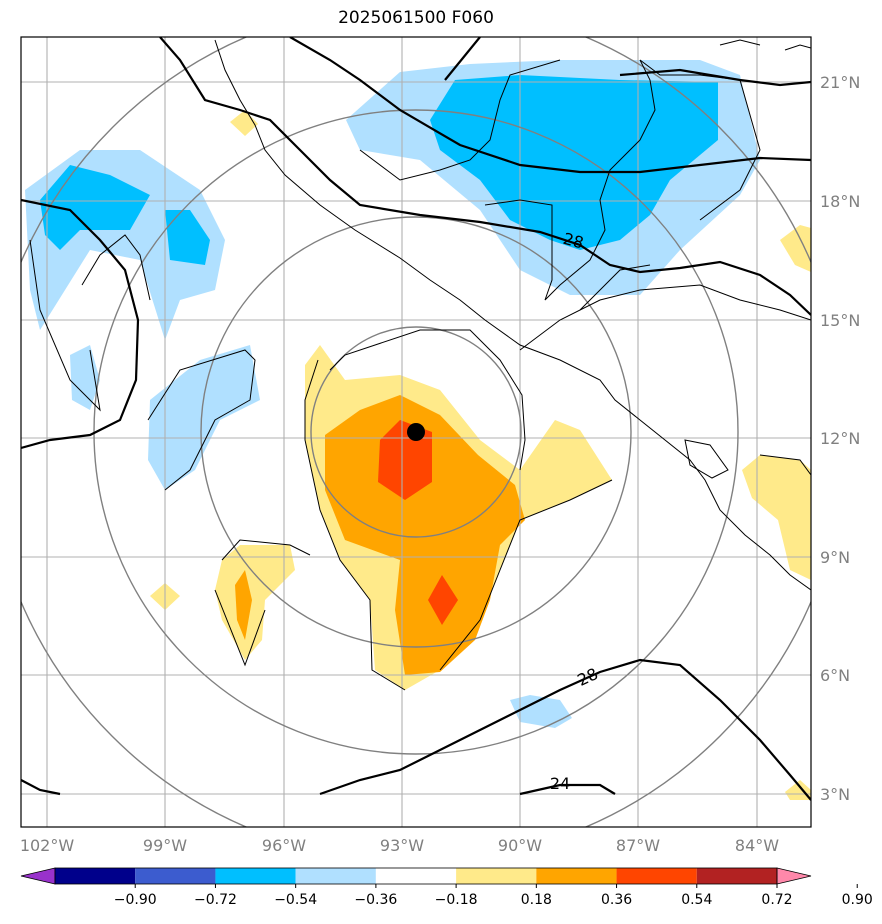 Image resolution: width=882 pixels, height=924 pixels. What do you see at coordinates (794, 876) in the screenshot?
I see `colorbar-extension-high` at bounding box center [794, 876].